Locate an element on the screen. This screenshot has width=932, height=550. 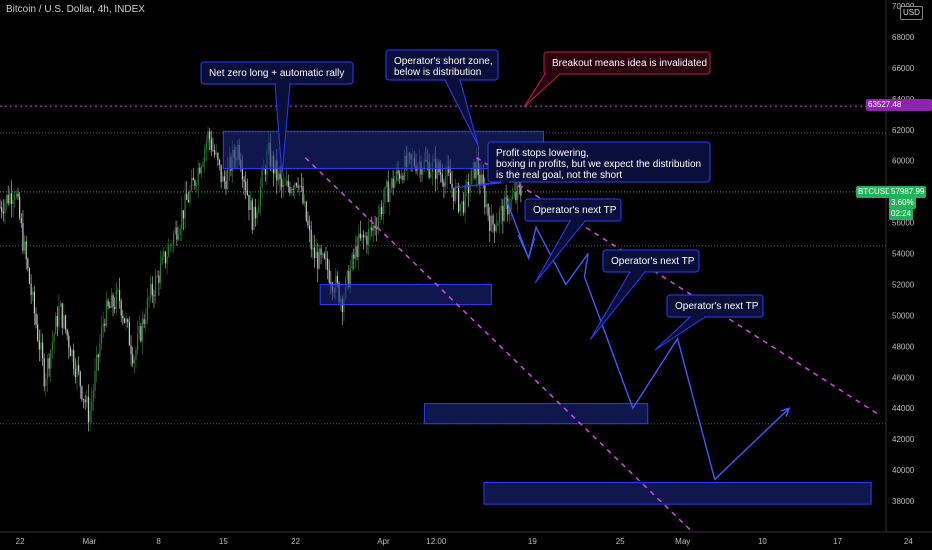
y-tick-label: 40000 is located at coordinates (903, 470).